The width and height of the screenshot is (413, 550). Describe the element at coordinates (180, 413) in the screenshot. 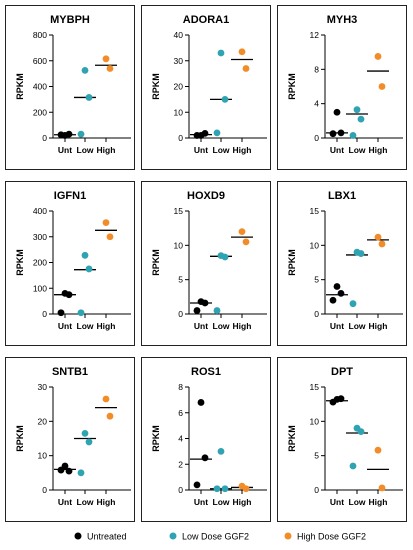

I see `y-tick-label: 6` at that location.